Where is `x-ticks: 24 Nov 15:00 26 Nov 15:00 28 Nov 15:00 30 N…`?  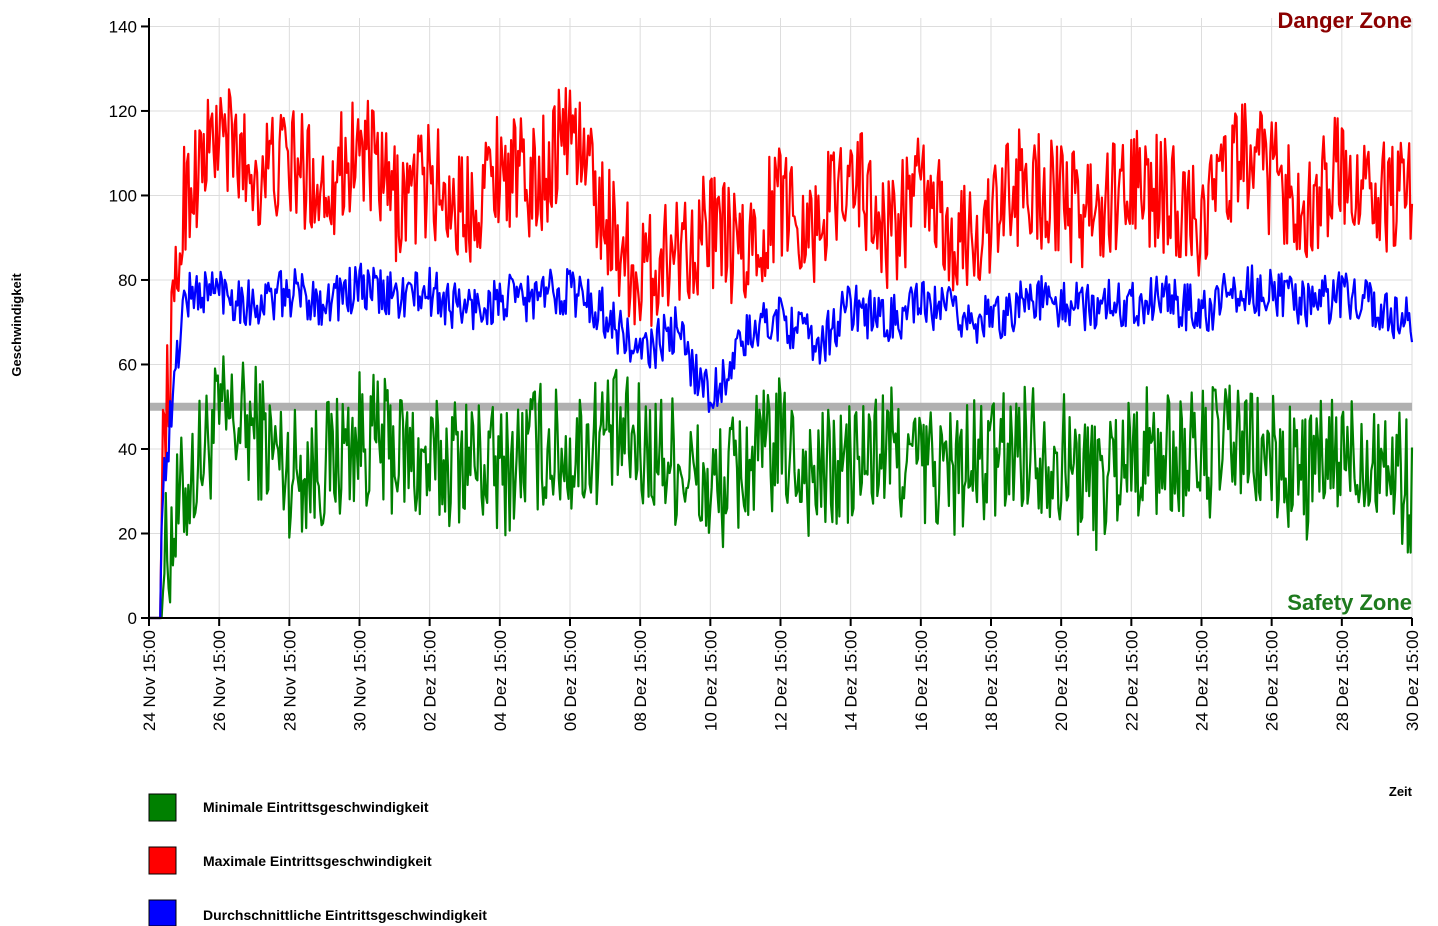
x-ticks: 24 Nov 15:00 26 Nov 15:00 28 Nov 15:00 30 N… is located at coordinates (781, 674).